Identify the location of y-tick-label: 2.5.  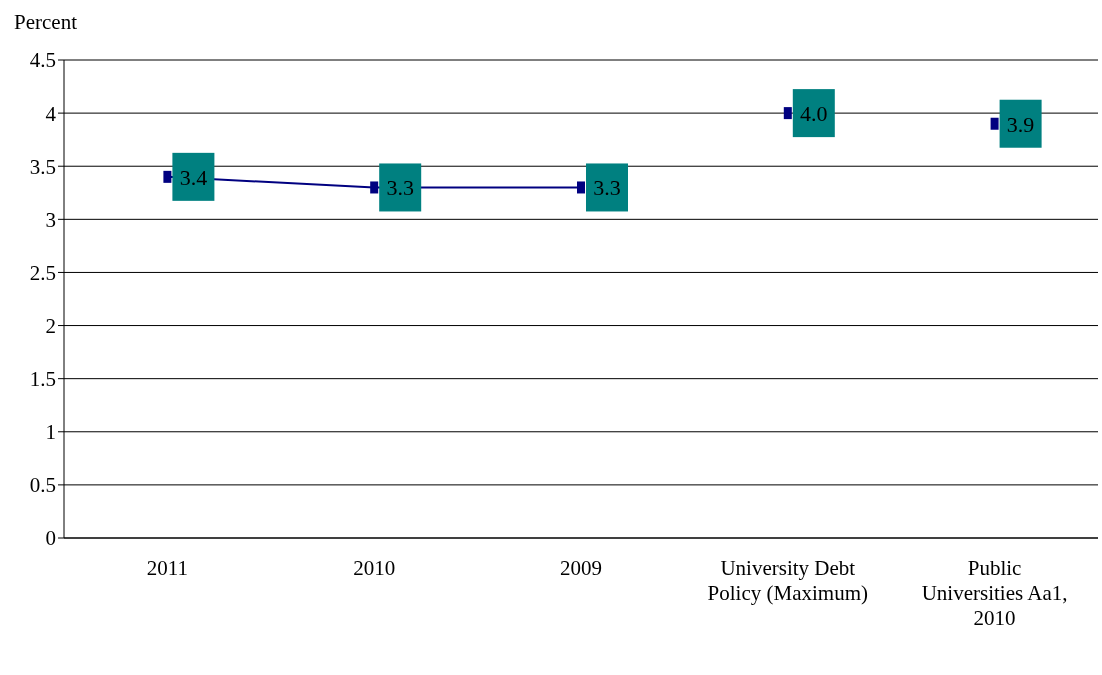
(42, 272).